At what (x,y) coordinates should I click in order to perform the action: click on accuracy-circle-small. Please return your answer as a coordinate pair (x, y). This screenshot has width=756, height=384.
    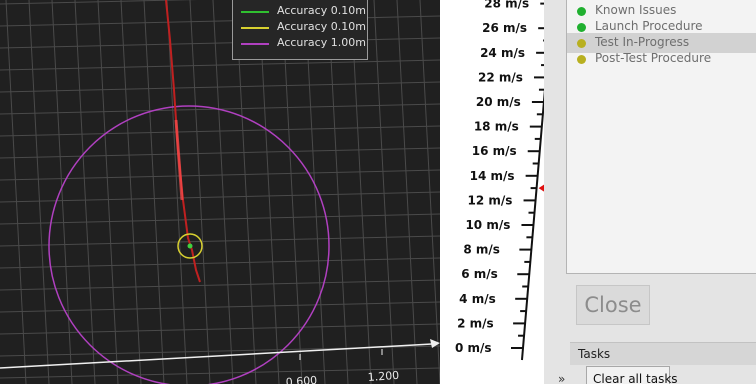
    Looking at the image, I should click on (190, 246).